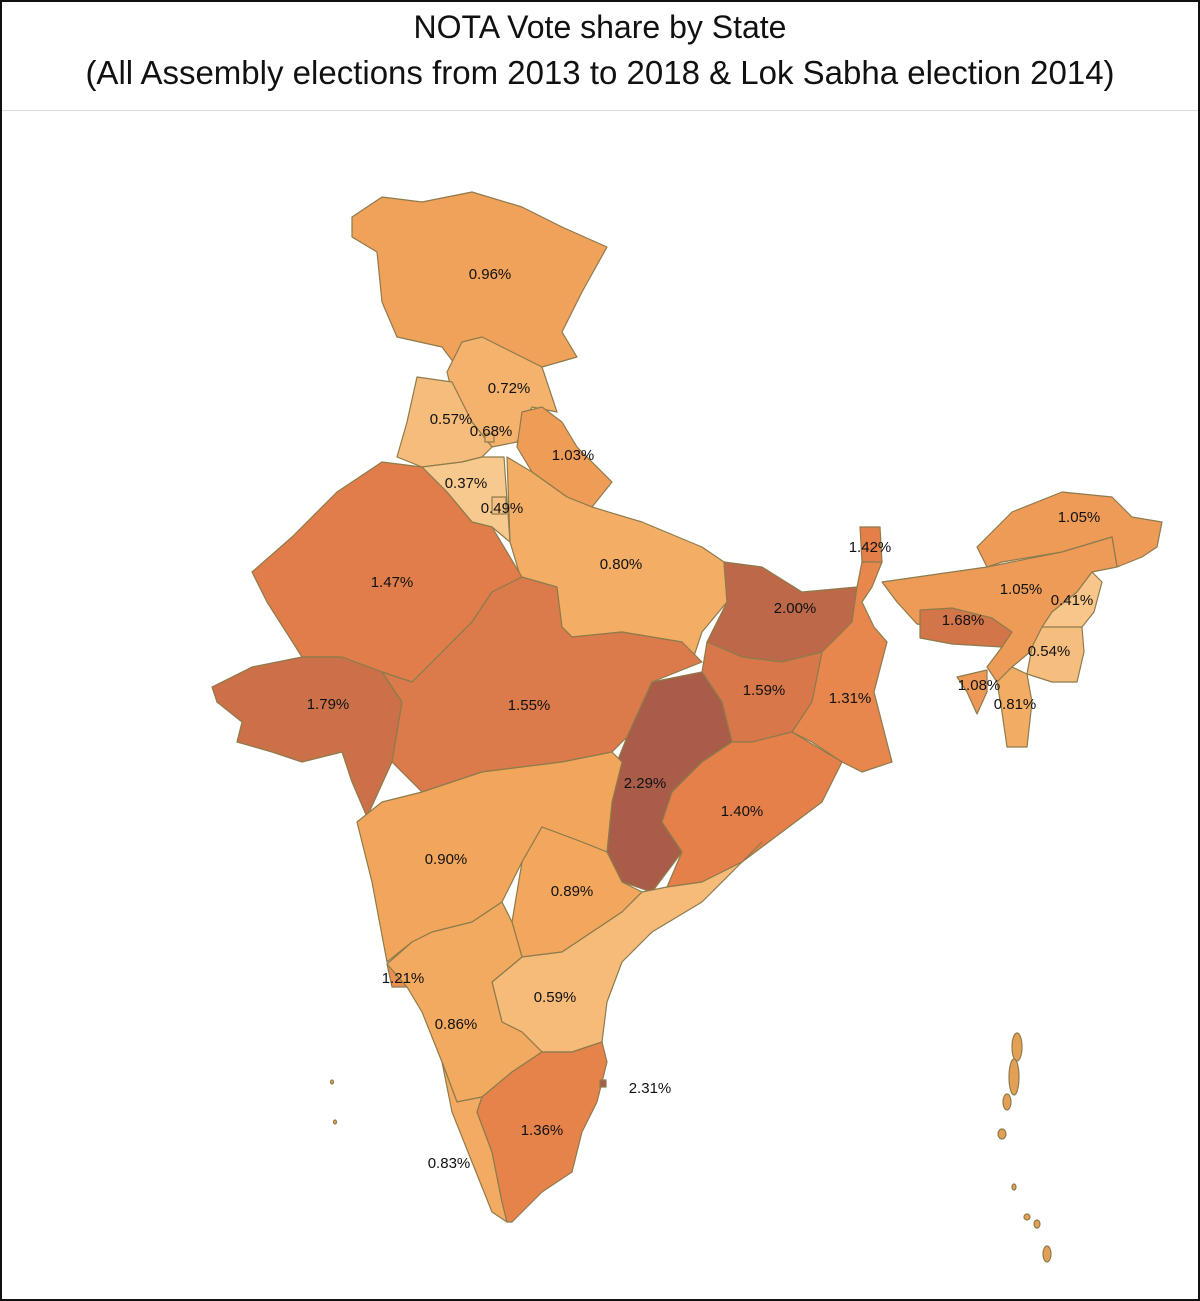  Describe the element at coordinates (451, 419) in the screenshot. I see `label-punjab: 0.57%` at that location.